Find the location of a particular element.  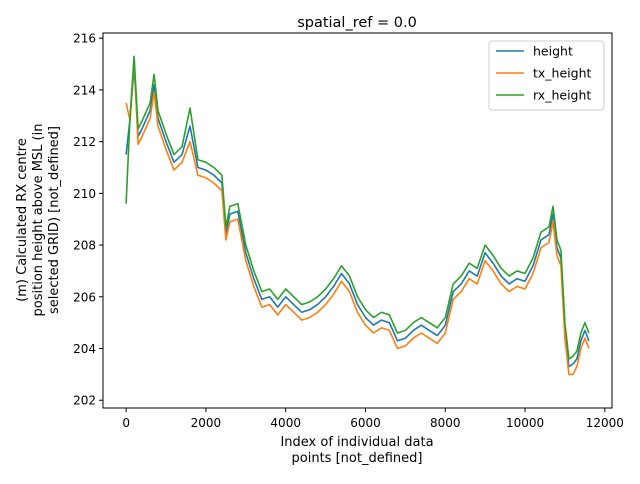

x-tick-label: 2000 is located at coordinates (206, 423).